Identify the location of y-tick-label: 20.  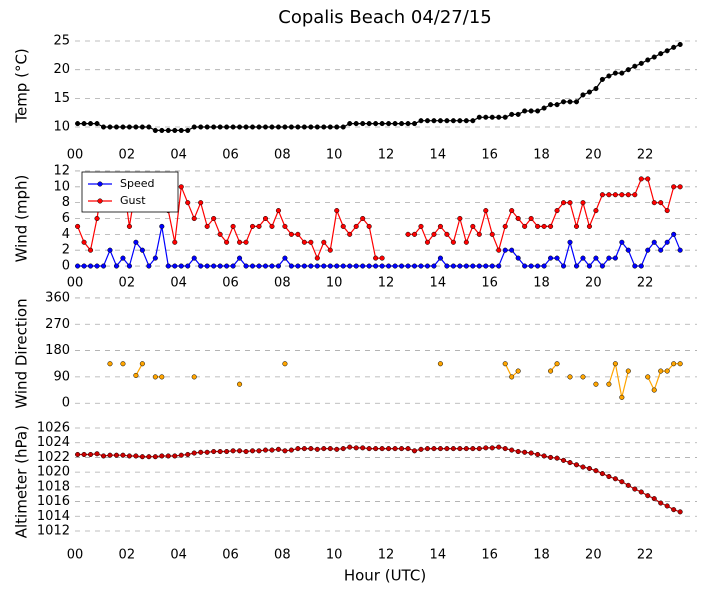
(61, 69).